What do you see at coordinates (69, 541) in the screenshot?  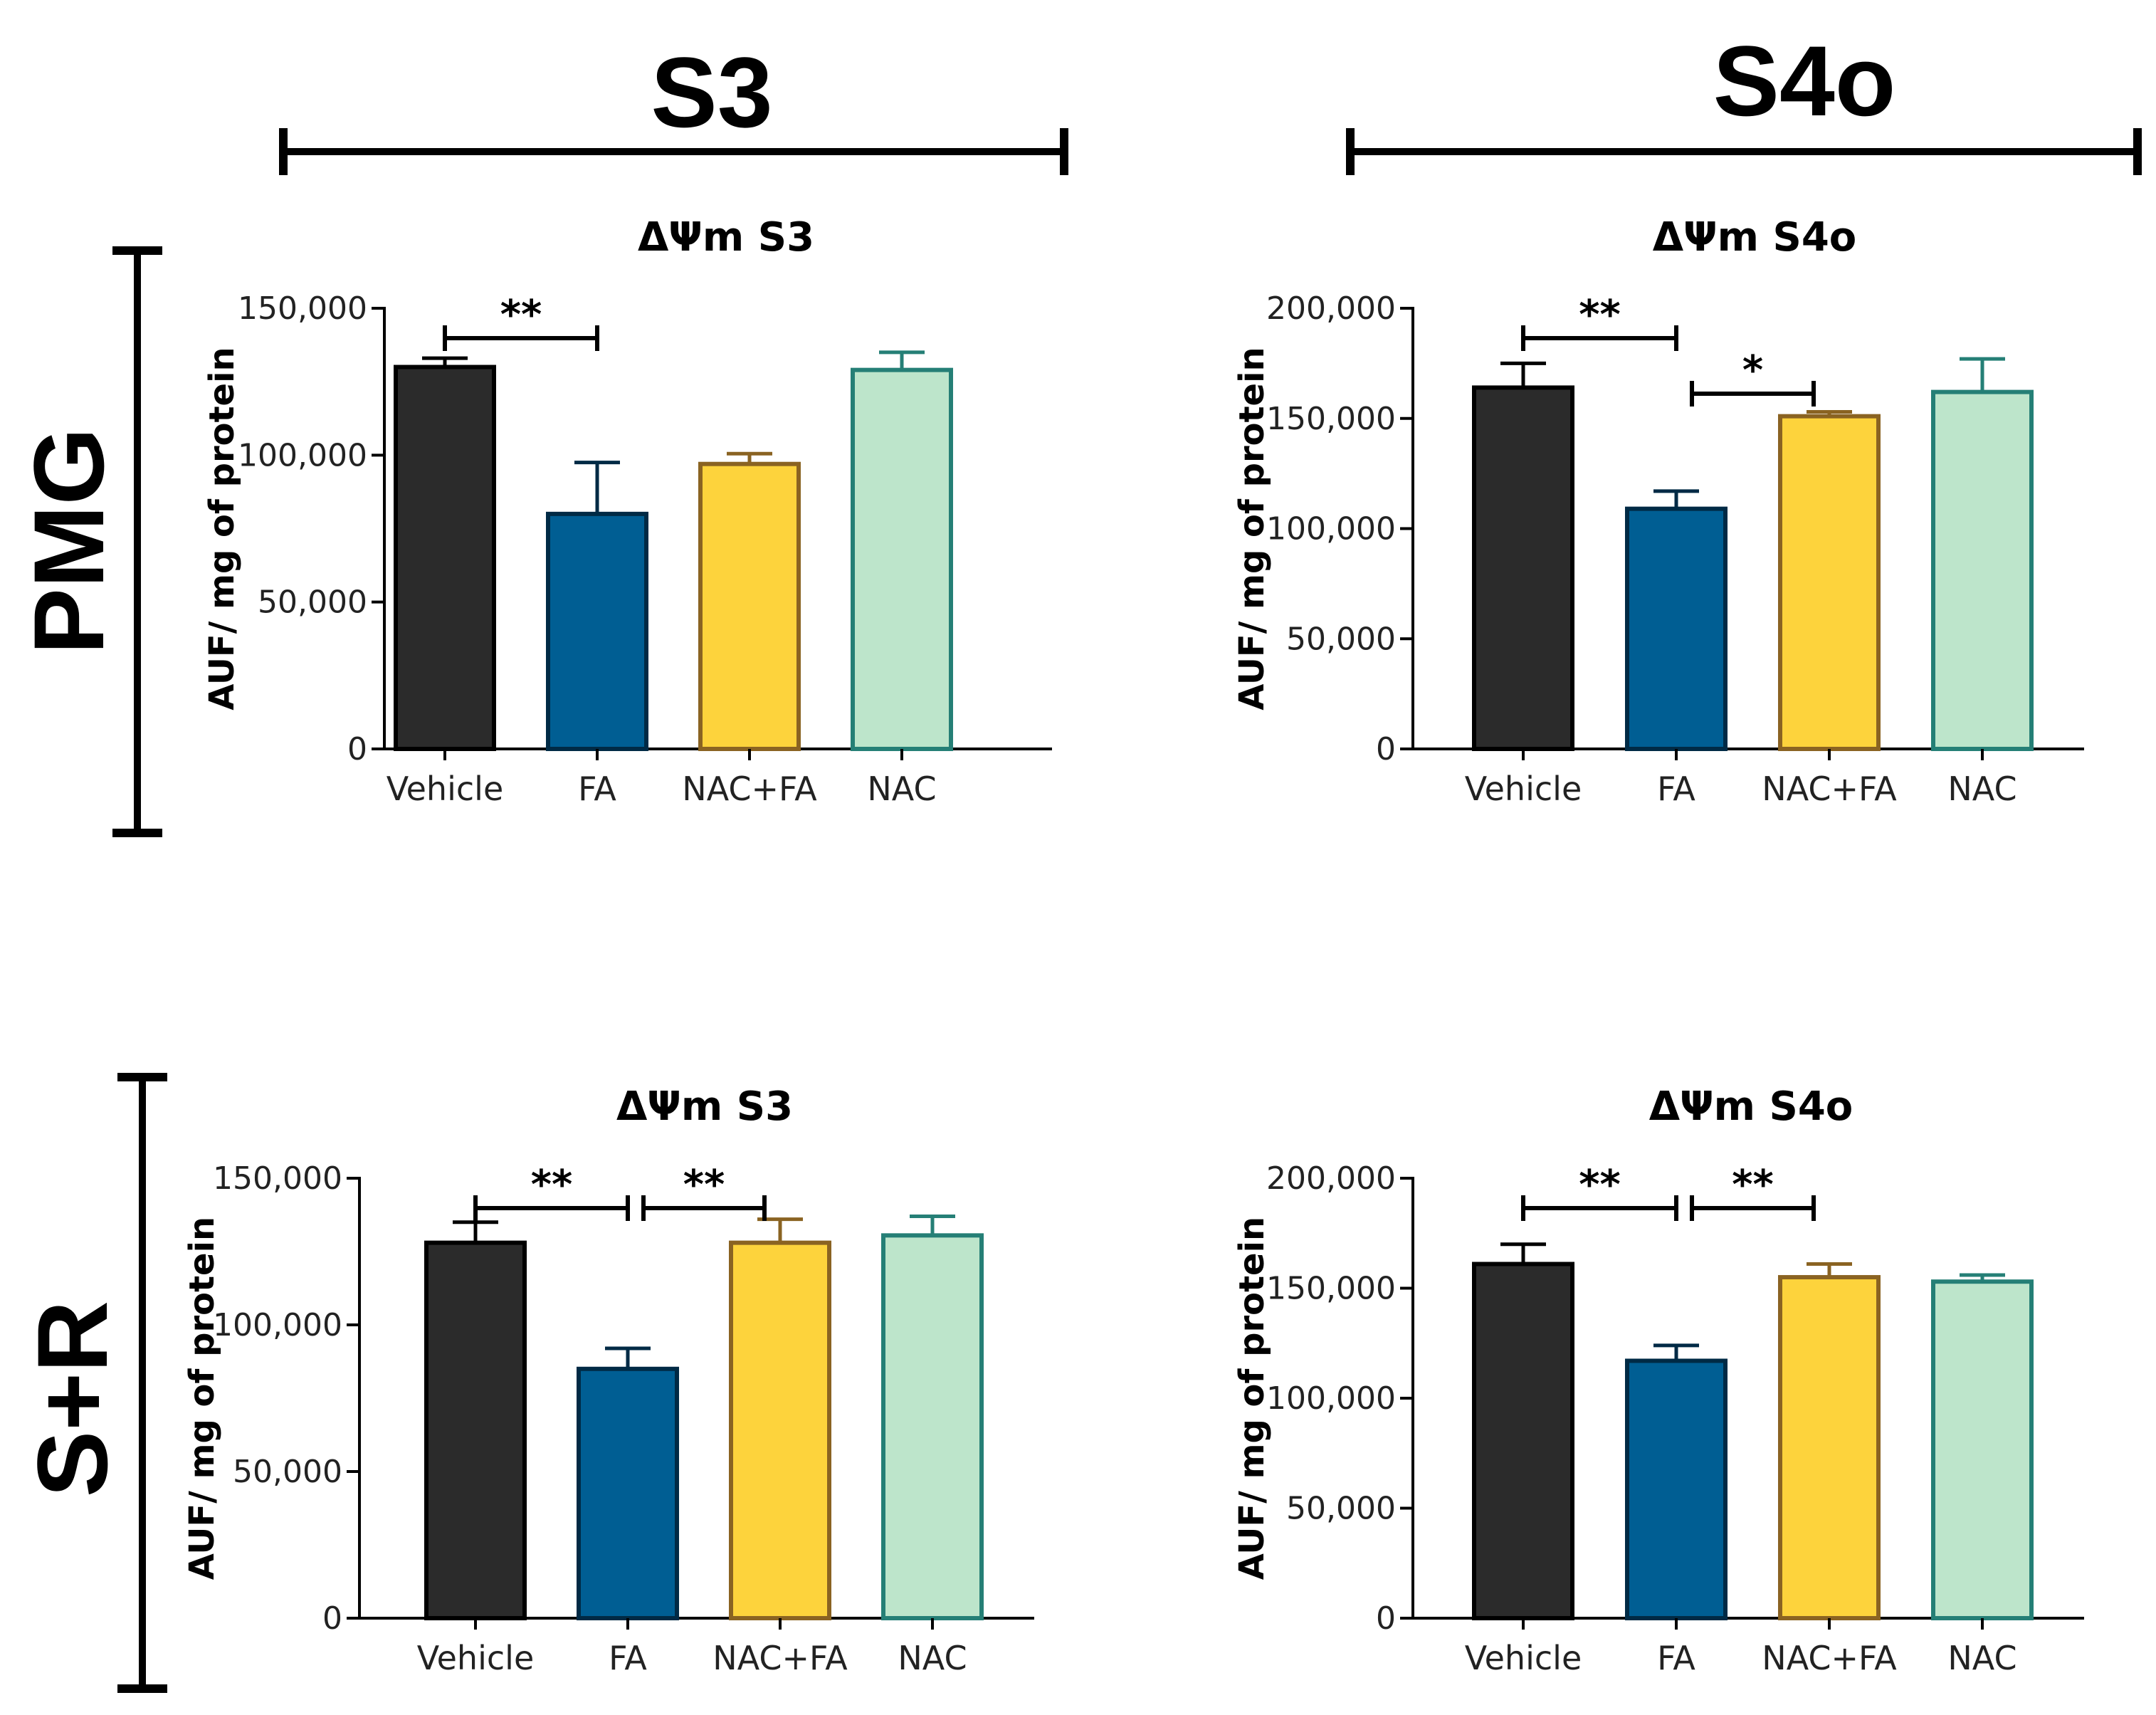 I see `row-header-pmg-label: PMG` at bounding box center [69, 541].